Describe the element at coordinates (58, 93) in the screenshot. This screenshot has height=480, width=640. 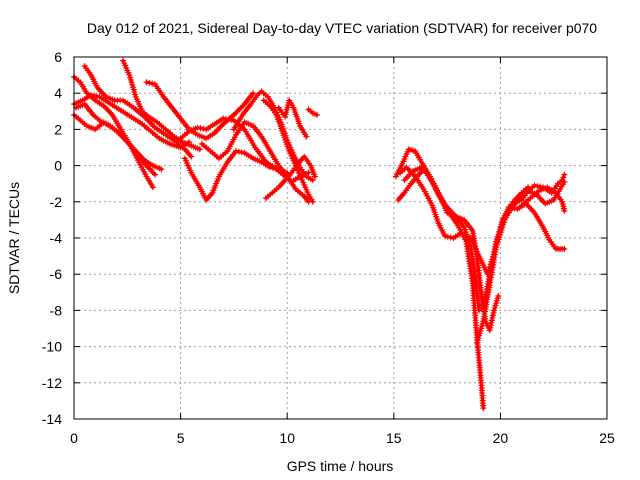
I see `y-tick-label: 4` at that location.